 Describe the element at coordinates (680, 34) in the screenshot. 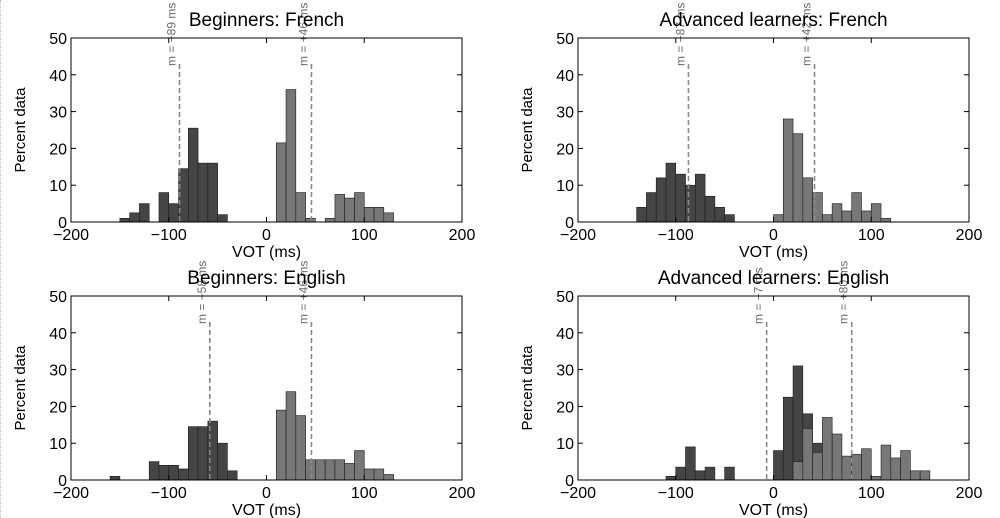

I see `mean-label: m = −87 ms` at that location.